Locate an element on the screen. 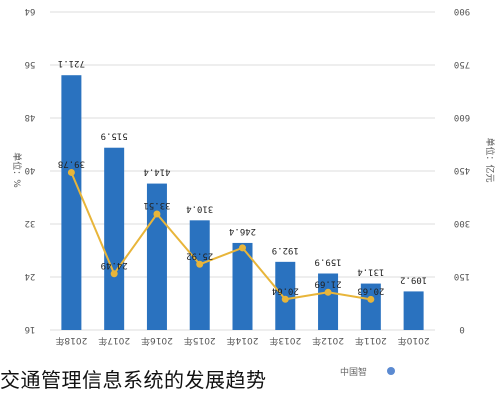  bar-value-label: 414.4 is located at coordinates (156, 172).